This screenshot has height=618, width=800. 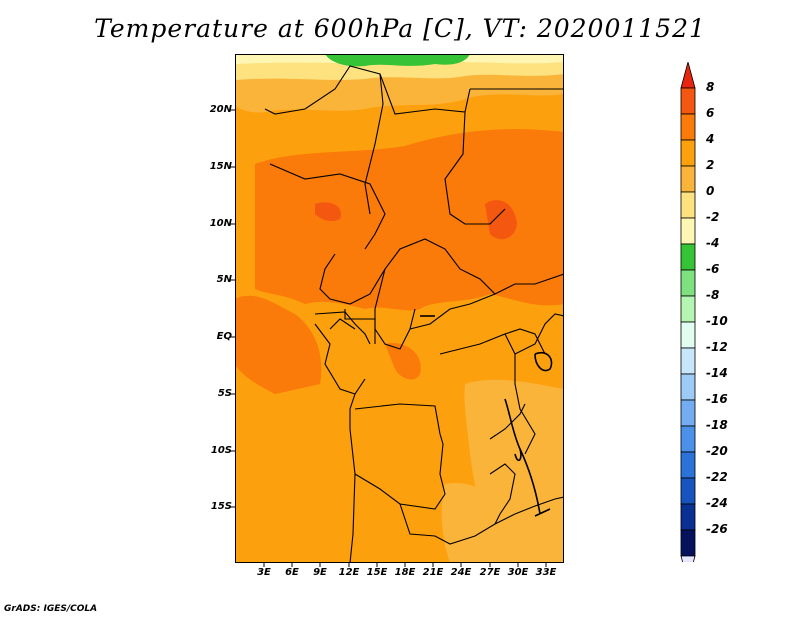 What do you see at coordinates (264, 572) in the screenshot?
I see `x-tick-label: 3E` at bounding box center [264, 572].